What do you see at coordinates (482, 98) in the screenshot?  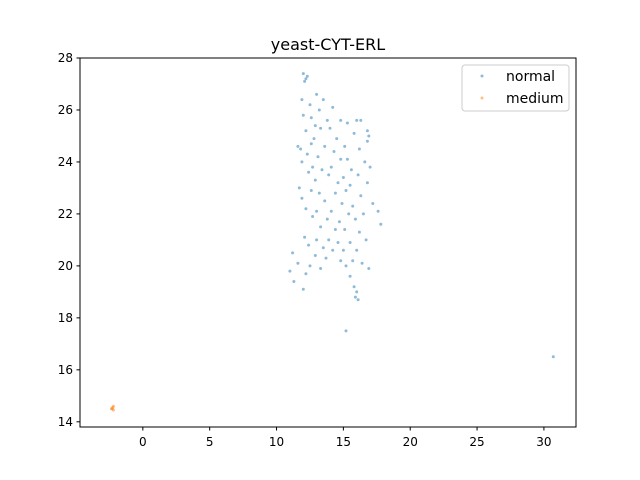 I see `legend-marker-medium` at bounding box center [482, 98].